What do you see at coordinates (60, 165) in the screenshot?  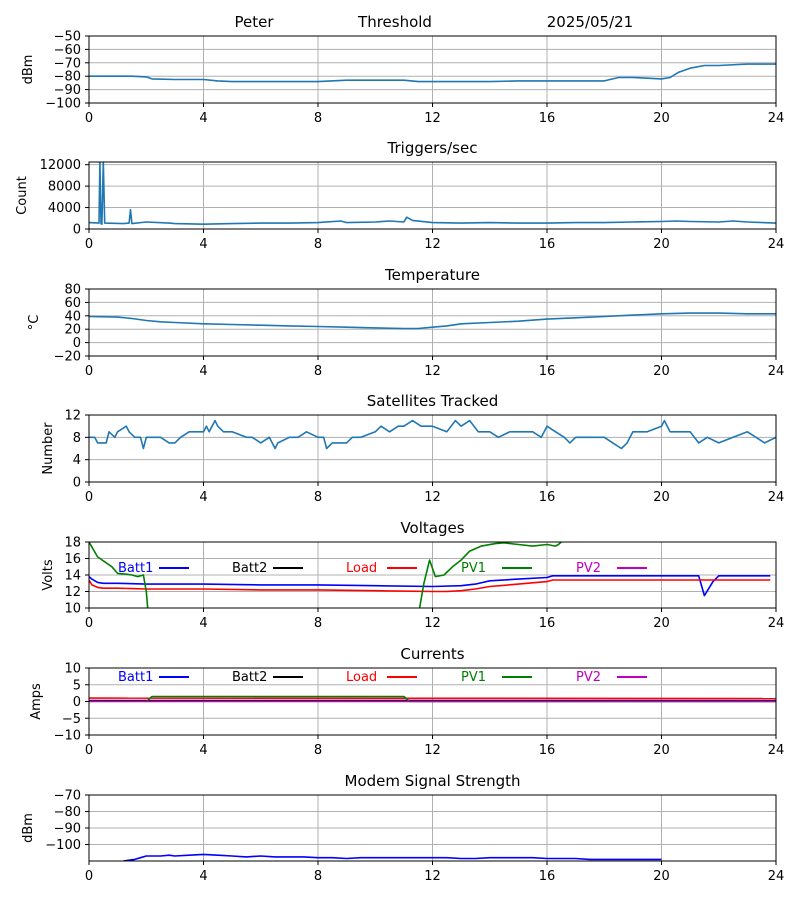 I see `y-tick-label: 12000` at bounding box center [60, 165].